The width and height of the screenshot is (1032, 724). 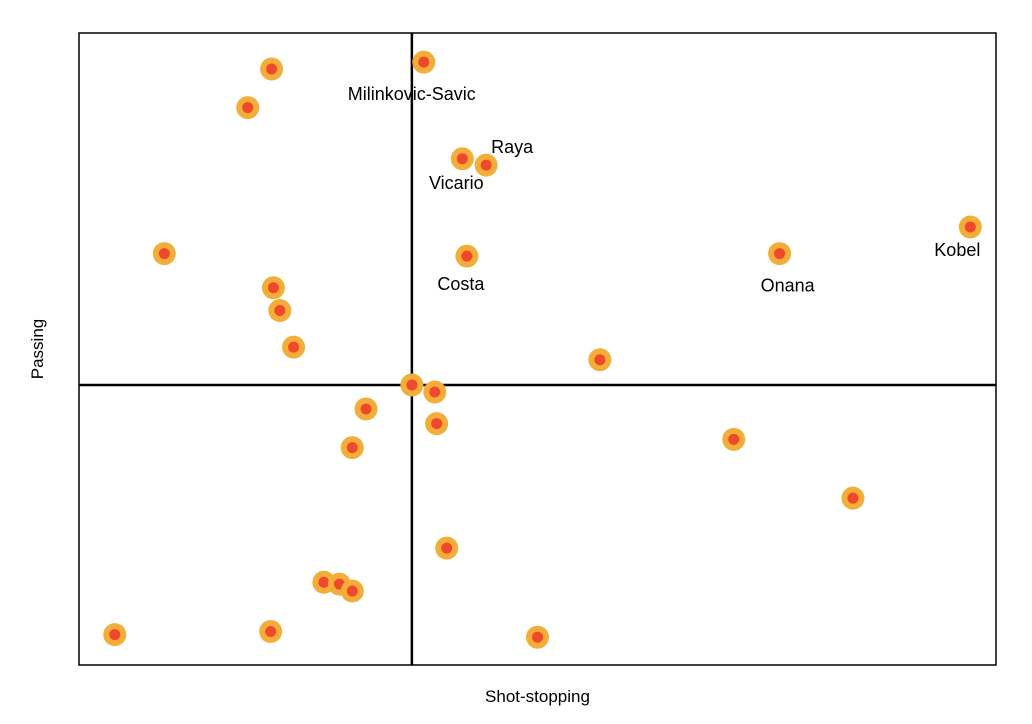 What do you see at coordinates (957, 250) in the screenshot?
I see `point-label: Kobel` at bounding box center [957, 250].